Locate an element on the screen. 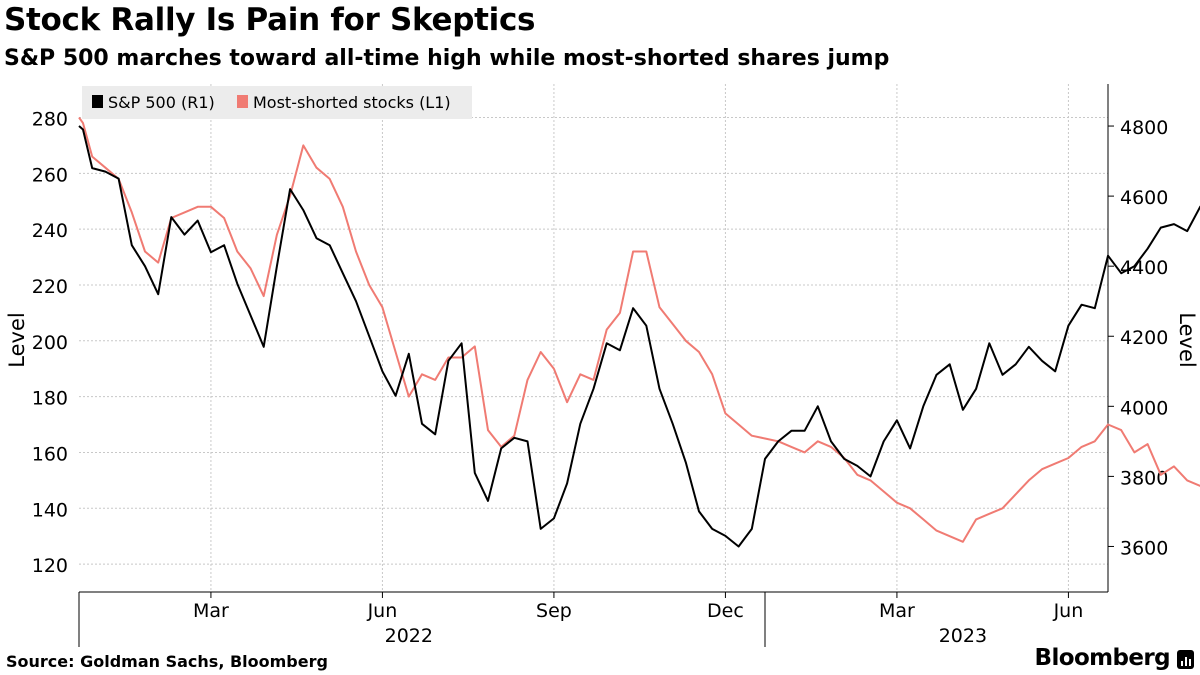 Image resolution: width=1200 pixels, height=675 pixels. right-tick-label: 4400 is located at coordinates (1144, 268).